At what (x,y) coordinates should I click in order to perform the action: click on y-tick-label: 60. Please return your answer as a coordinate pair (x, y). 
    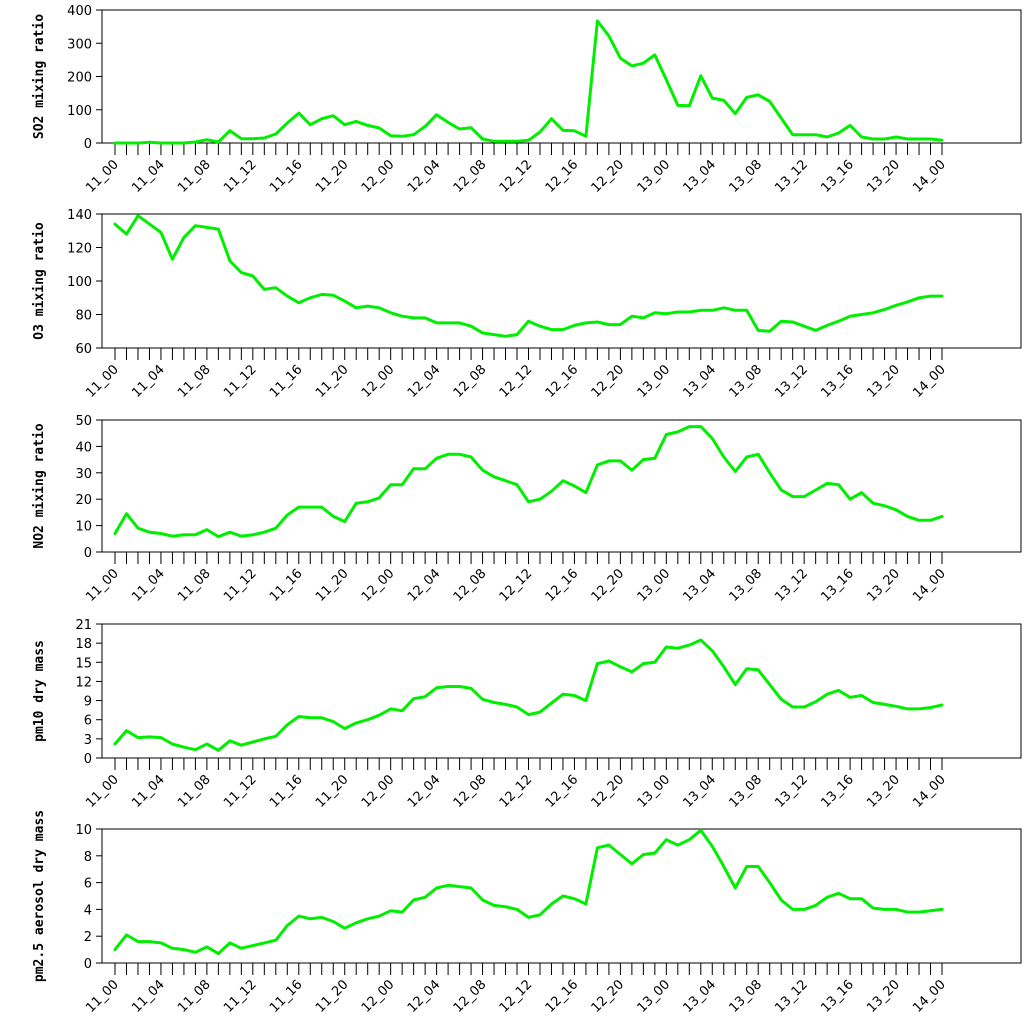
    Looking at the image, I should click on (83, 349).